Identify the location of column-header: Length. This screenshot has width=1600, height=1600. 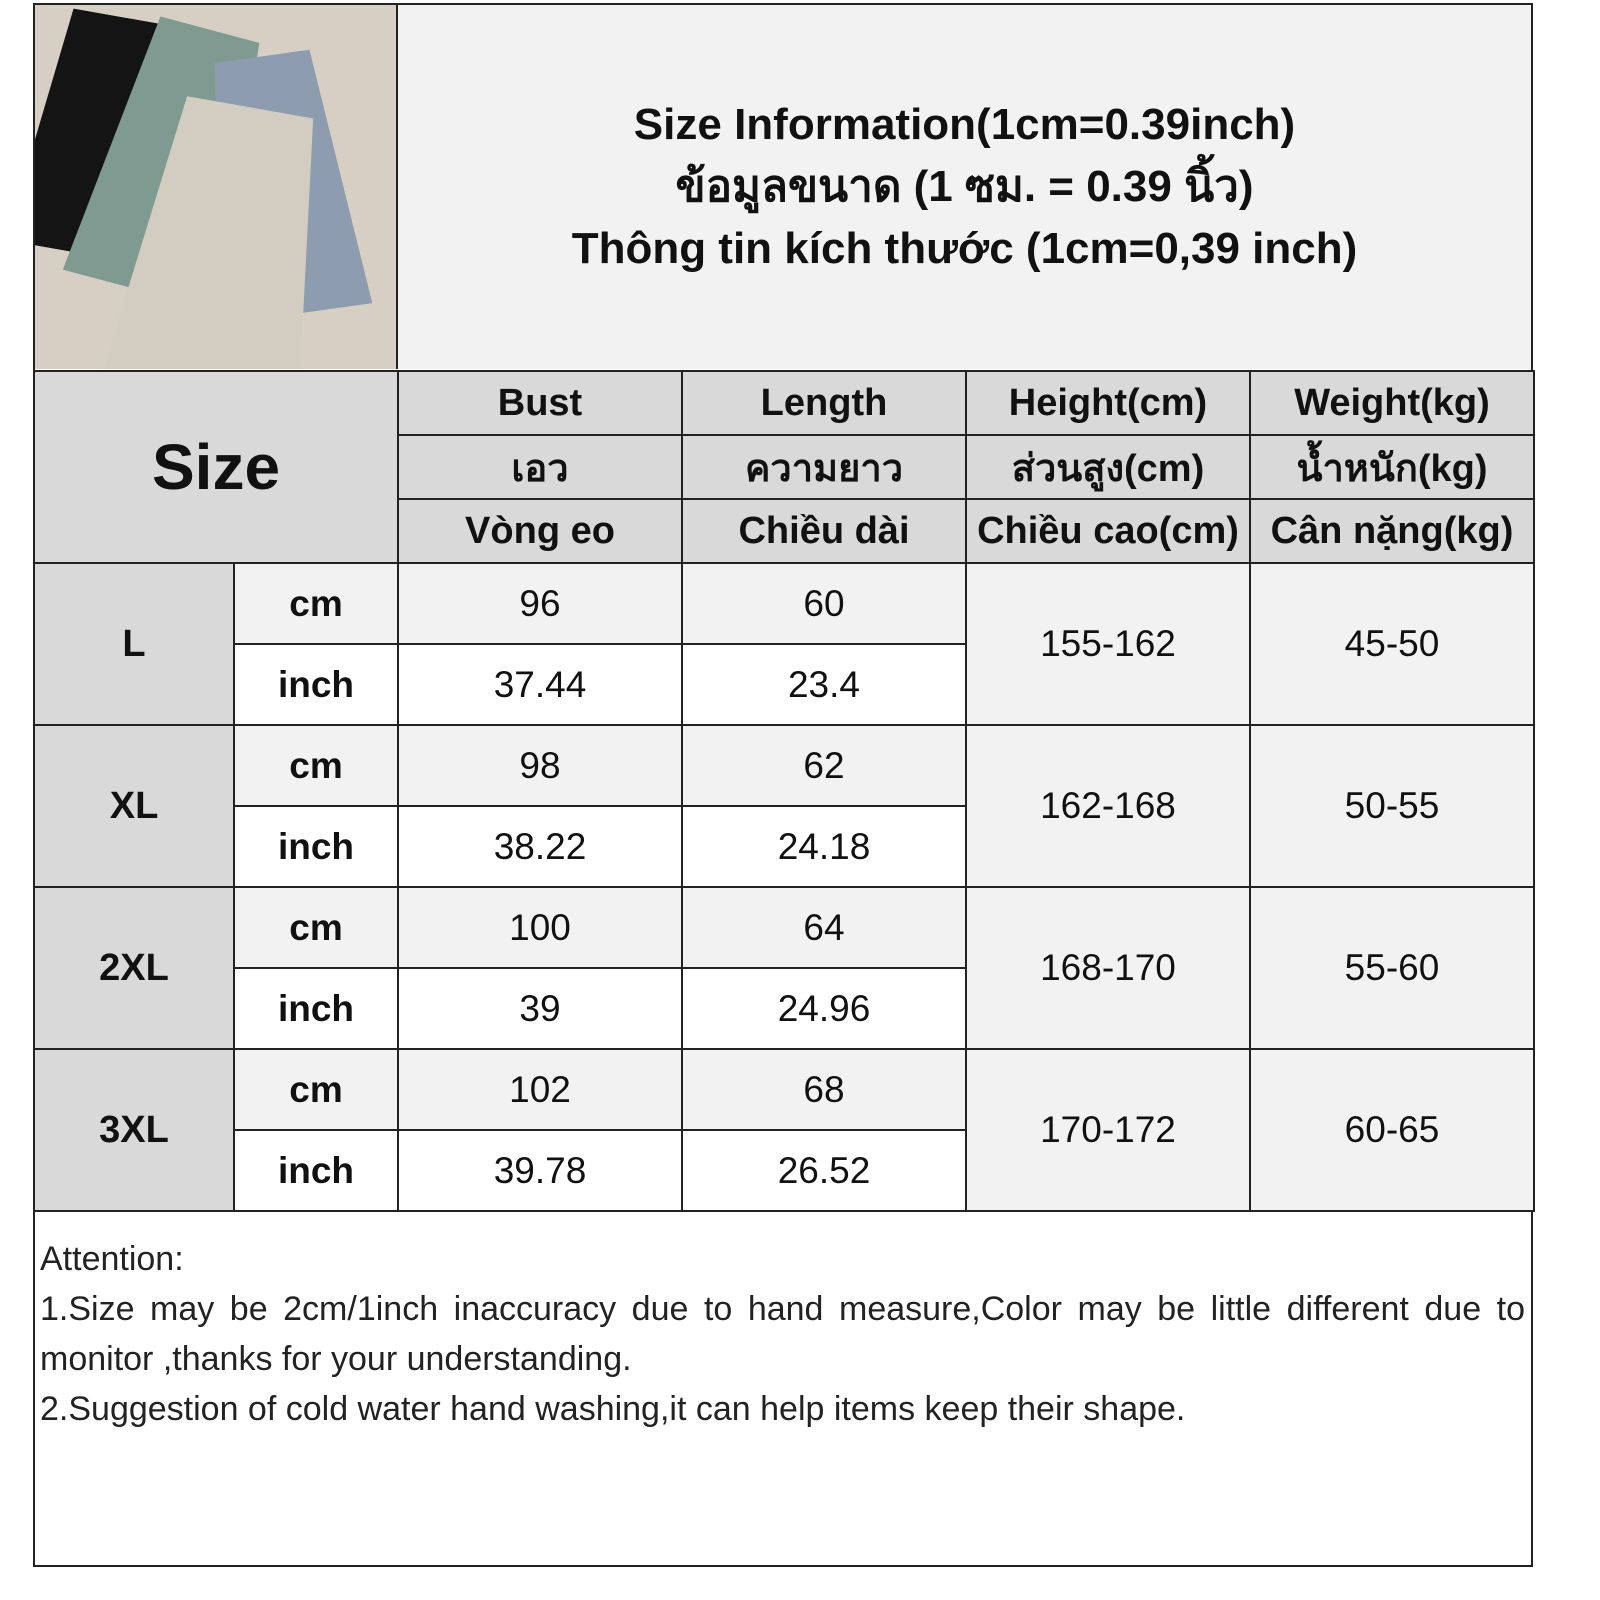
(824, 403).